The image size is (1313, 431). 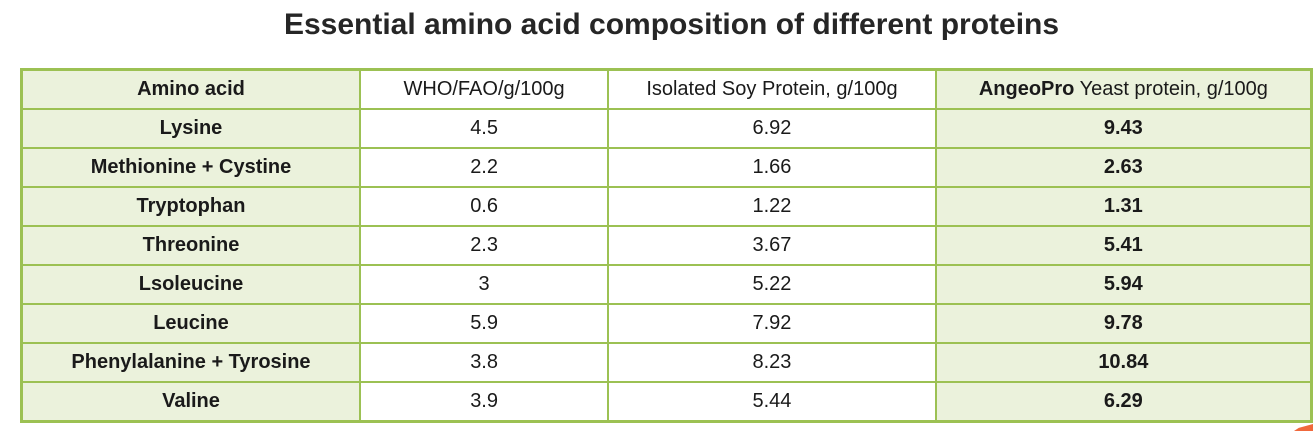 I want to click on amino-acid-name: Threonine, so click(x=190, y=245).